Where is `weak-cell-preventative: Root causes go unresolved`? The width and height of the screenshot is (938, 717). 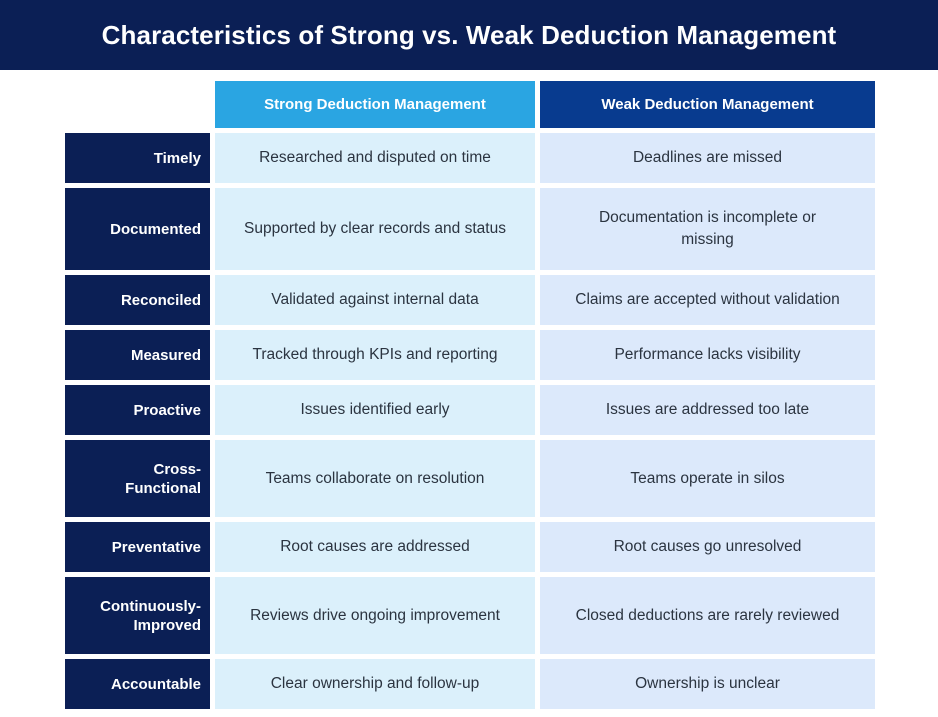
weak-cell-preventative: Root causes go unresolved is located at coordinates (707, 547).